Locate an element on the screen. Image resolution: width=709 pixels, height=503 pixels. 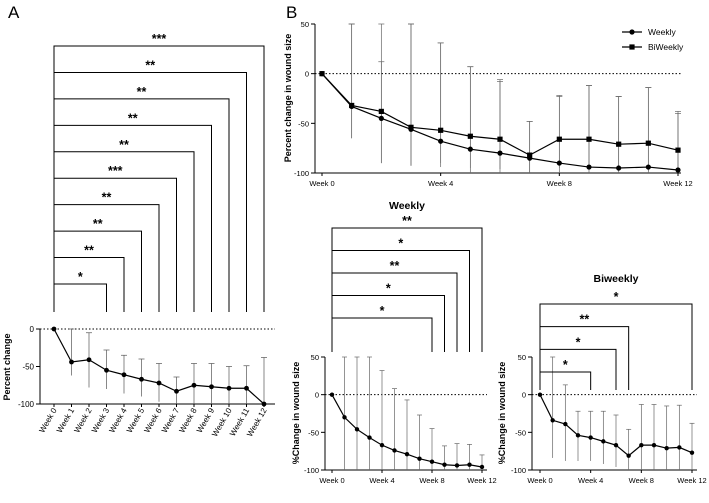
panel-b-weekly-title: Weekly is located at coordinates (407, 206).